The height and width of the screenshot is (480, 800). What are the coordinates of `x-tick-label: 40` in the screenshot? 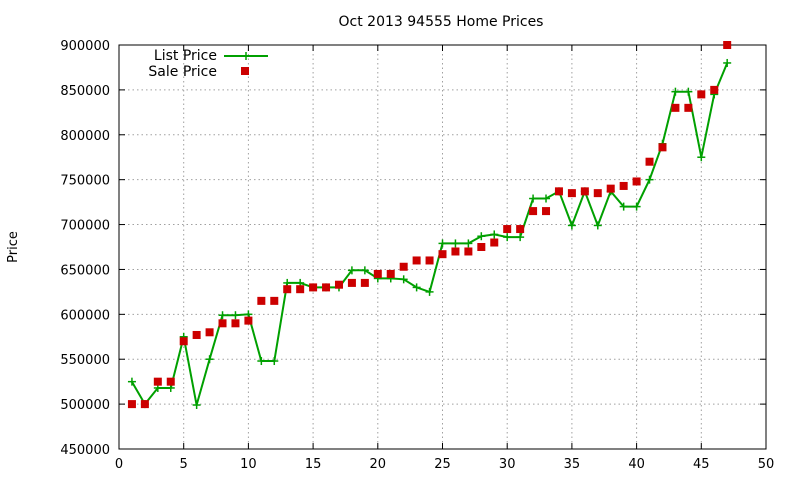 It's located at (636, 464).